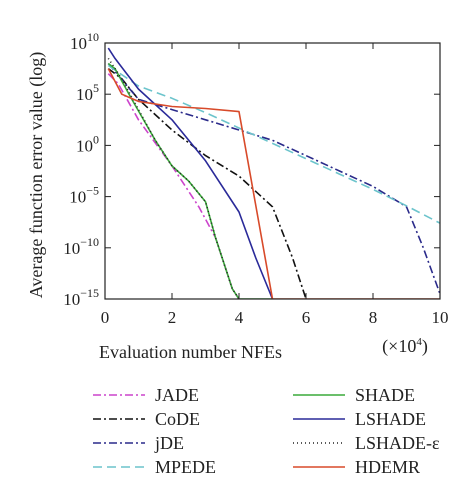  Describe the element at coordinates (239, 317) in the screenshot. I see `x-tick-label: 4` at that location.